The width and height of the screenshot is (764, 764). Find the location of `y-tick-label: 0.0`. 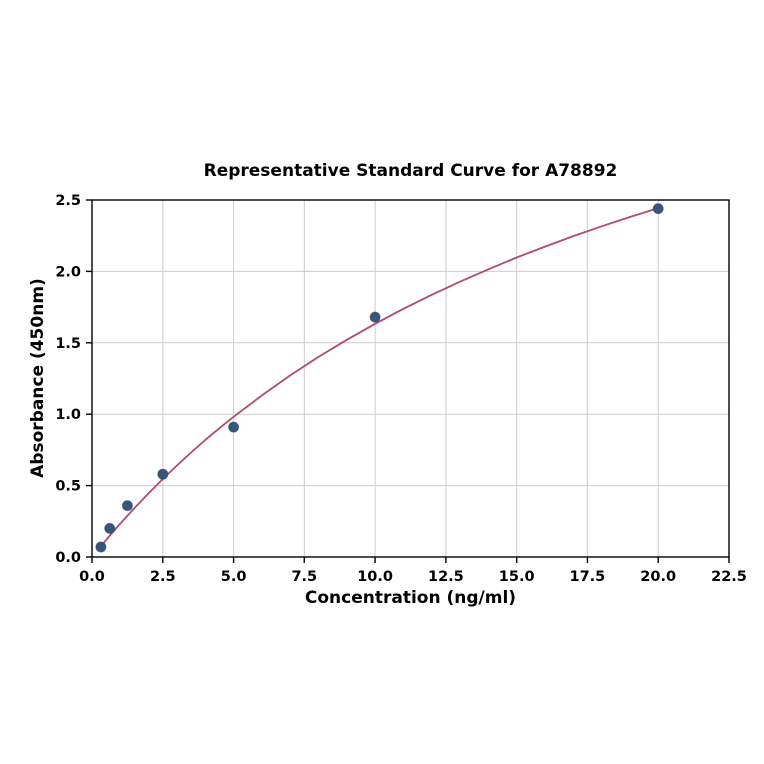

y-tick-label: 0.0 is located at coordinates (68, 558).